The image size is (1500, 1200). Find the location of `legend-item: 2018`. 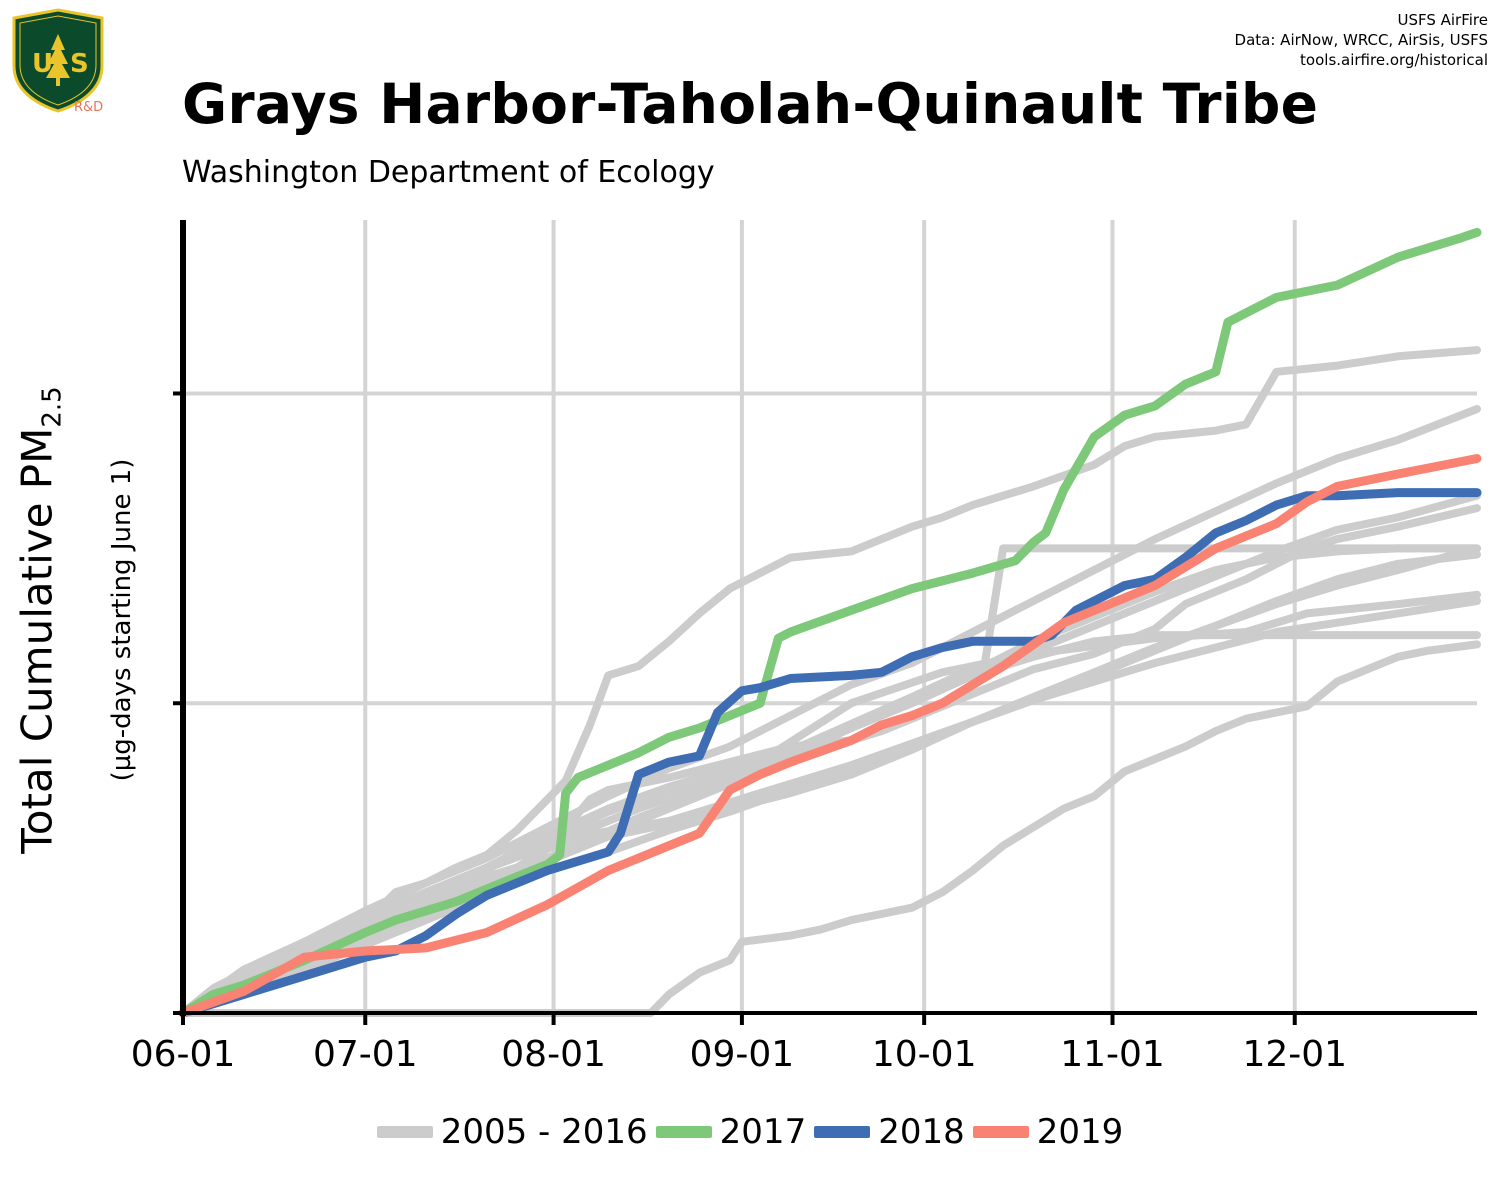

legend-item: 2018 is located at coordinates (889, 1132).